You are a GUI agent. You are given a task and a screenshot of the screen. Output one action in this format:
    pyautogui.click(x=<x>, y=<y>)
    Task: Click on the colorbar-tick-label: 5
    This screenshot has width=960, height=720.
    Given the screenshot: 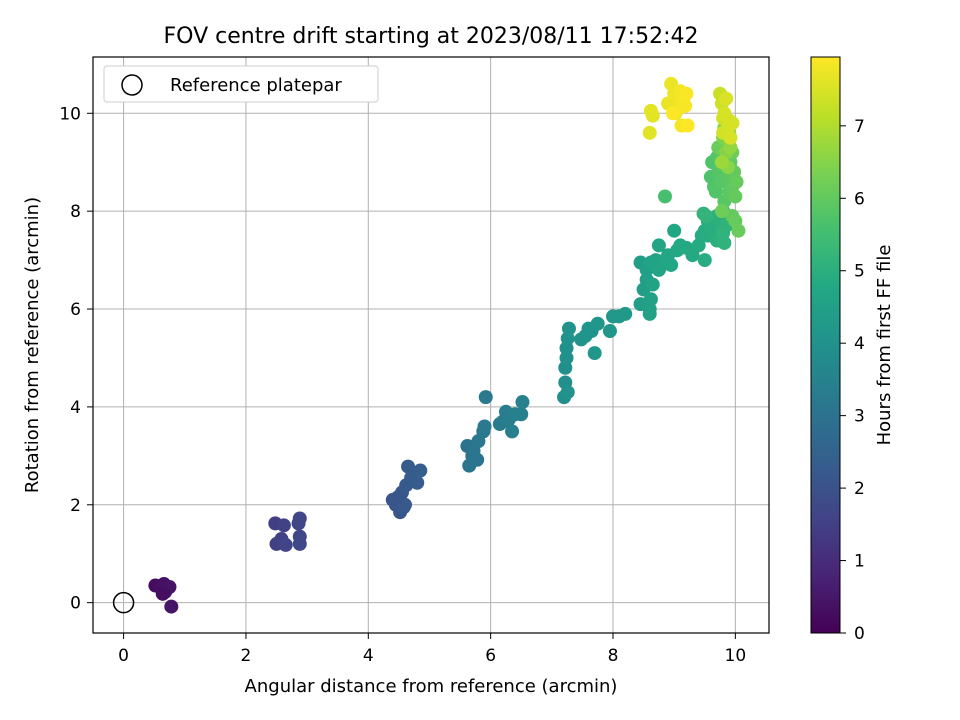 What is the action you would take?
    pyautogui.click(x=859, y=272)
    